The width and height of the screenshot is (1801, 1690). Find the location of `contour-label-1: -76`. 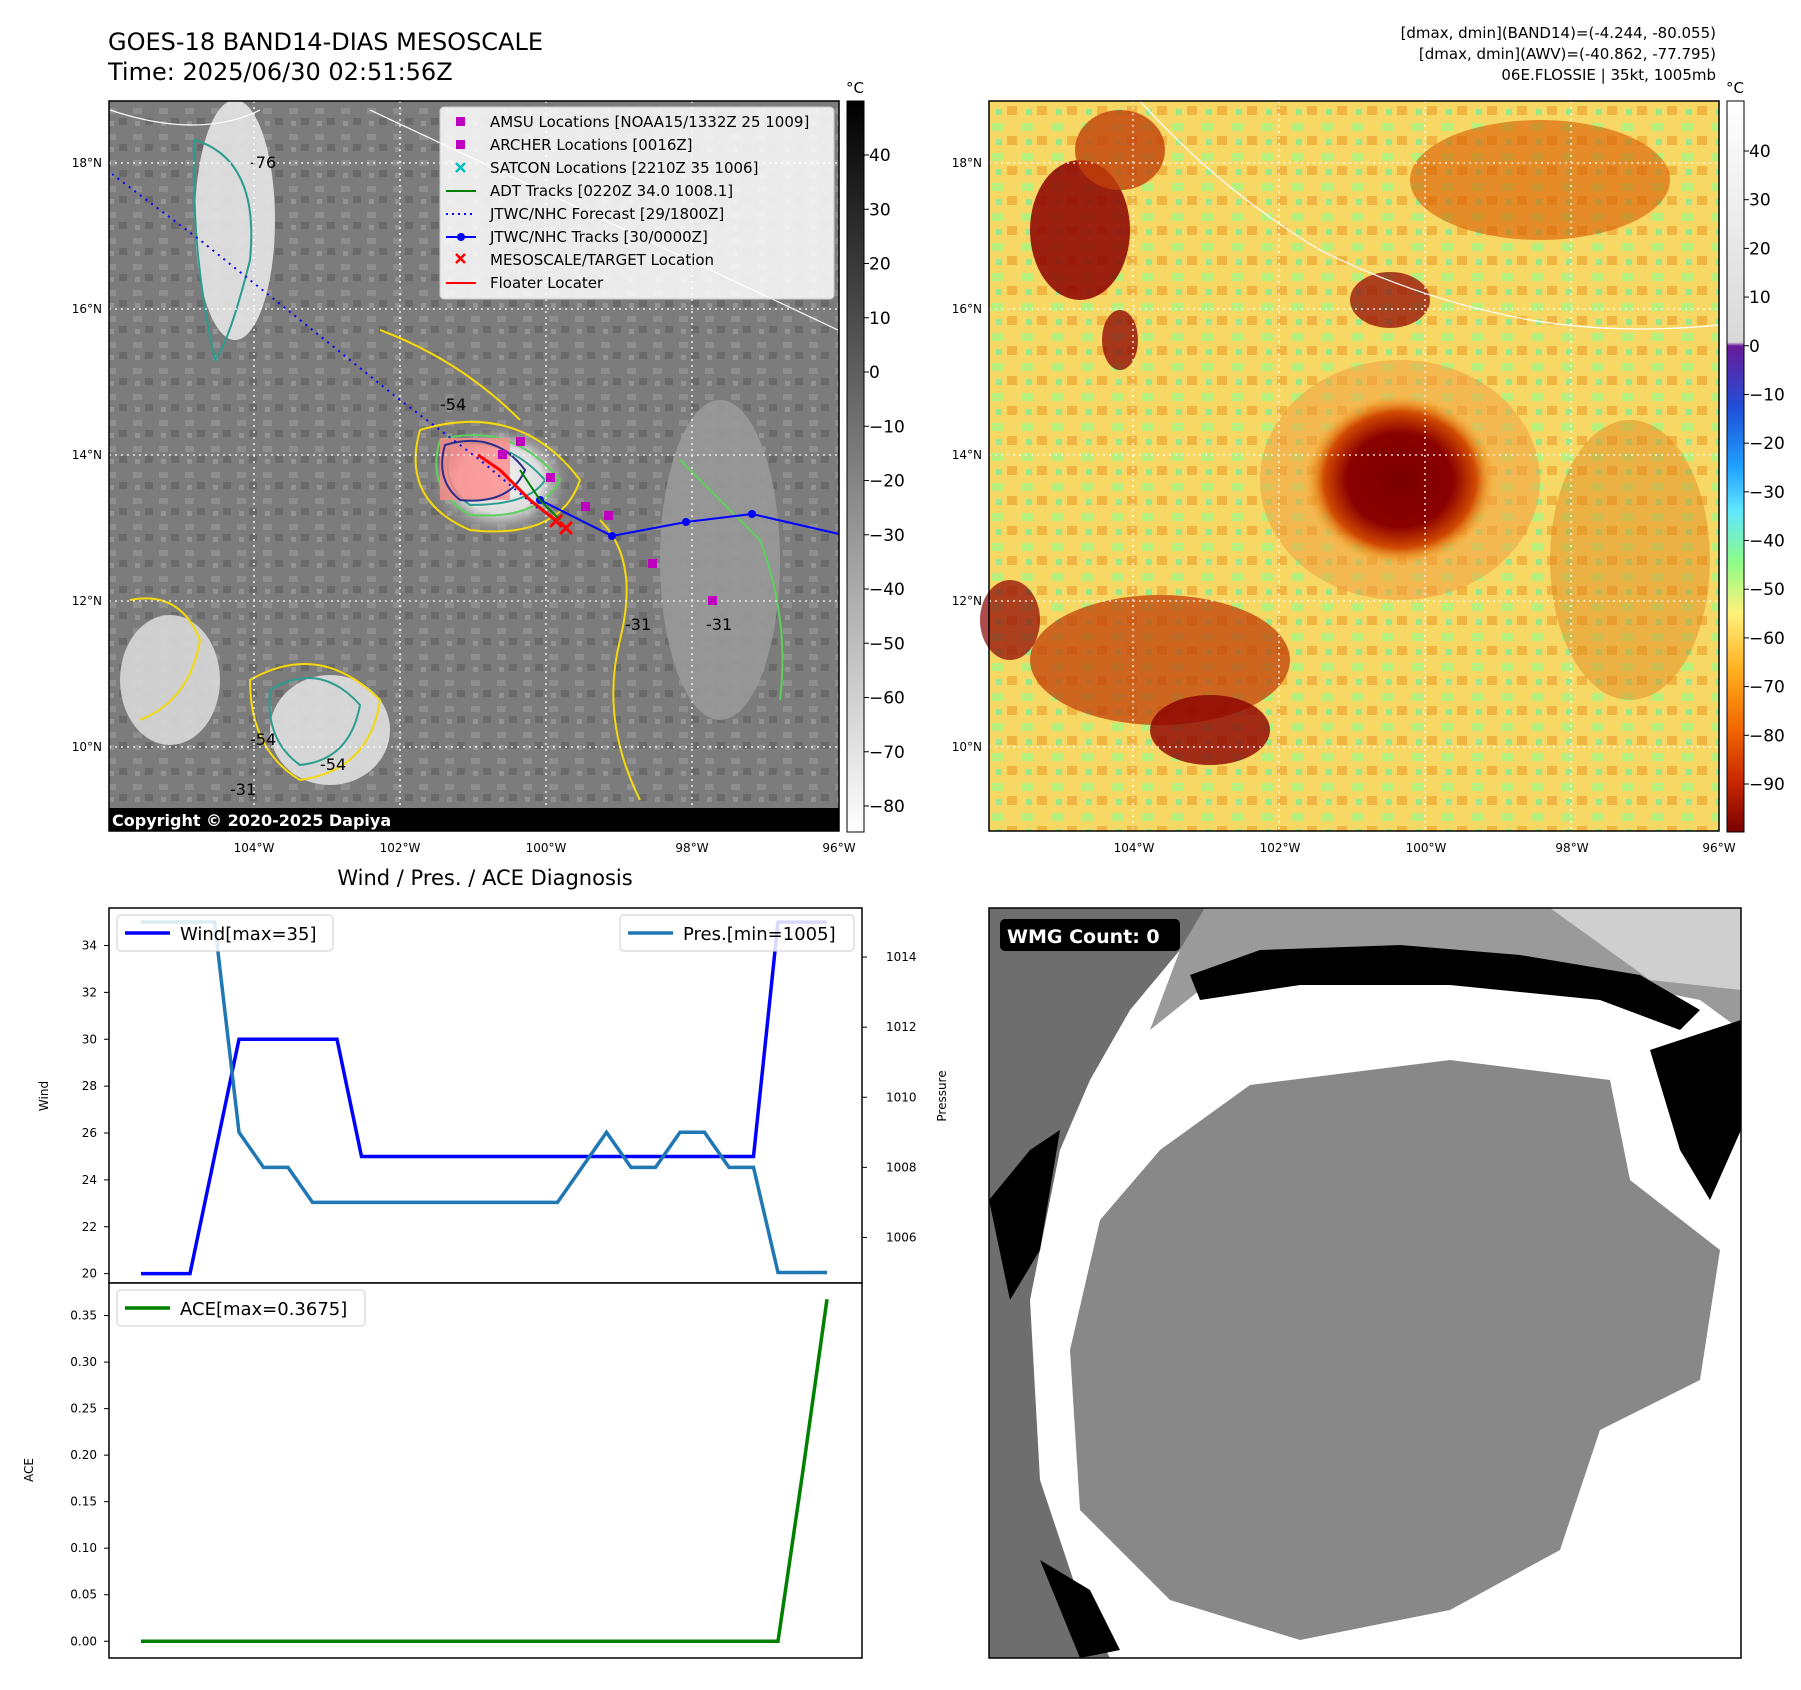

contour-label-1: -76 is located at coordinates (263, 162).